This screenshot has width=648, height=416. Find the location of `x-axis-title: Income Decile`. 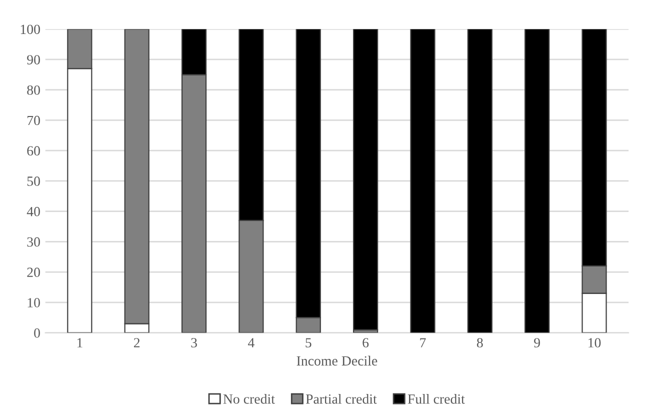

x-axis-title: Income Decile is located at coordinates (337, 361).